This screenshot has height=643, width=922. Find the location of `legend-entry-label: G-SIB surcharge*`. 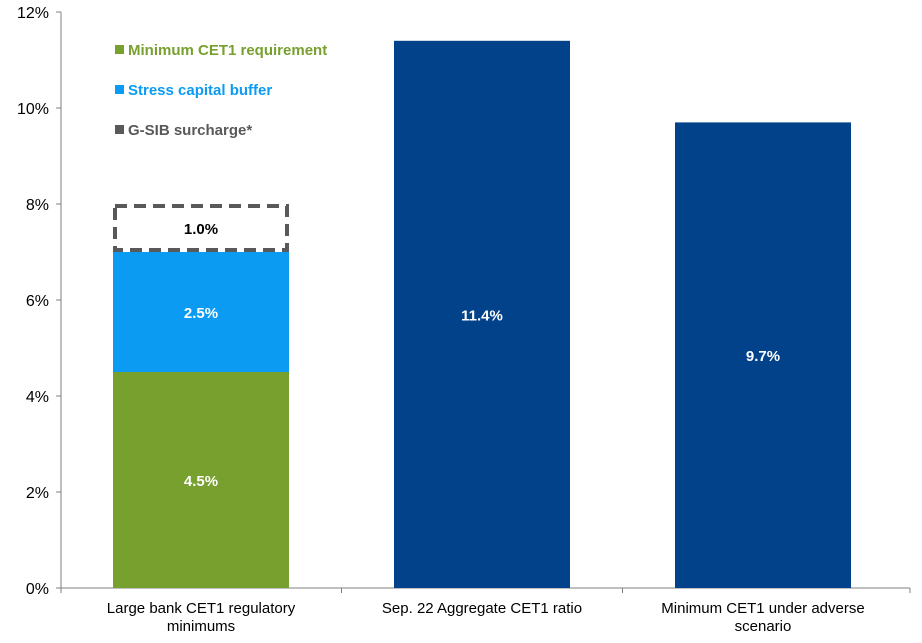

legend-entry-label: G-SIB surcharge* is located at coordinates (190, 130).